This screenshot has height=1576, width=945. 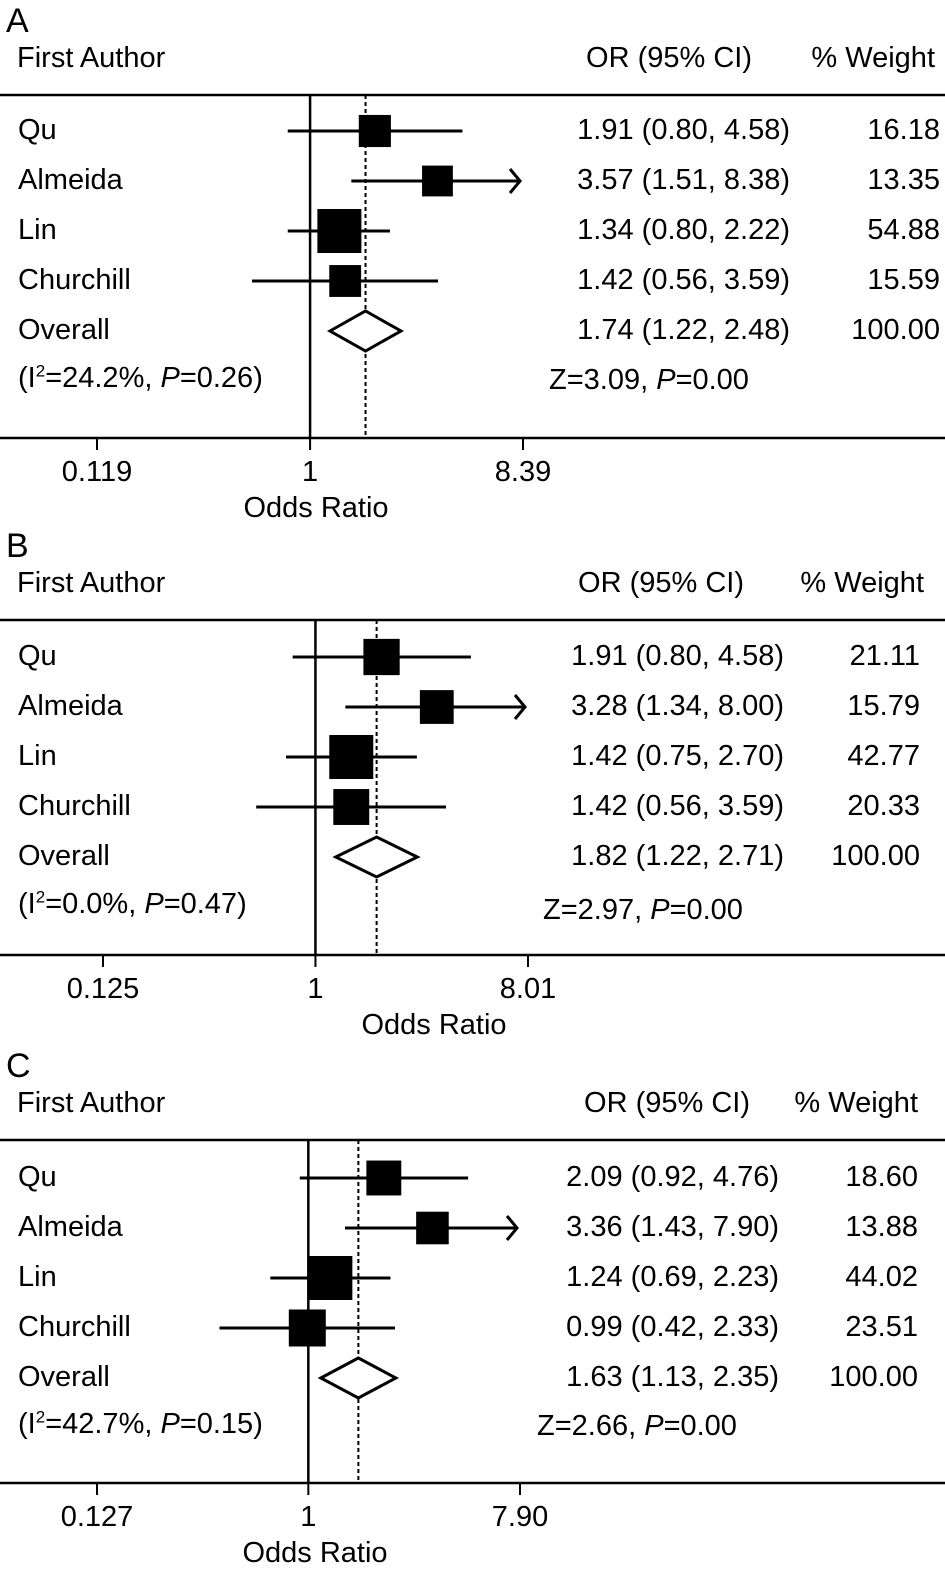 I want to click on study-or-ci: 1.24 (0.69, 2.23), so click(x=672, y=1277).